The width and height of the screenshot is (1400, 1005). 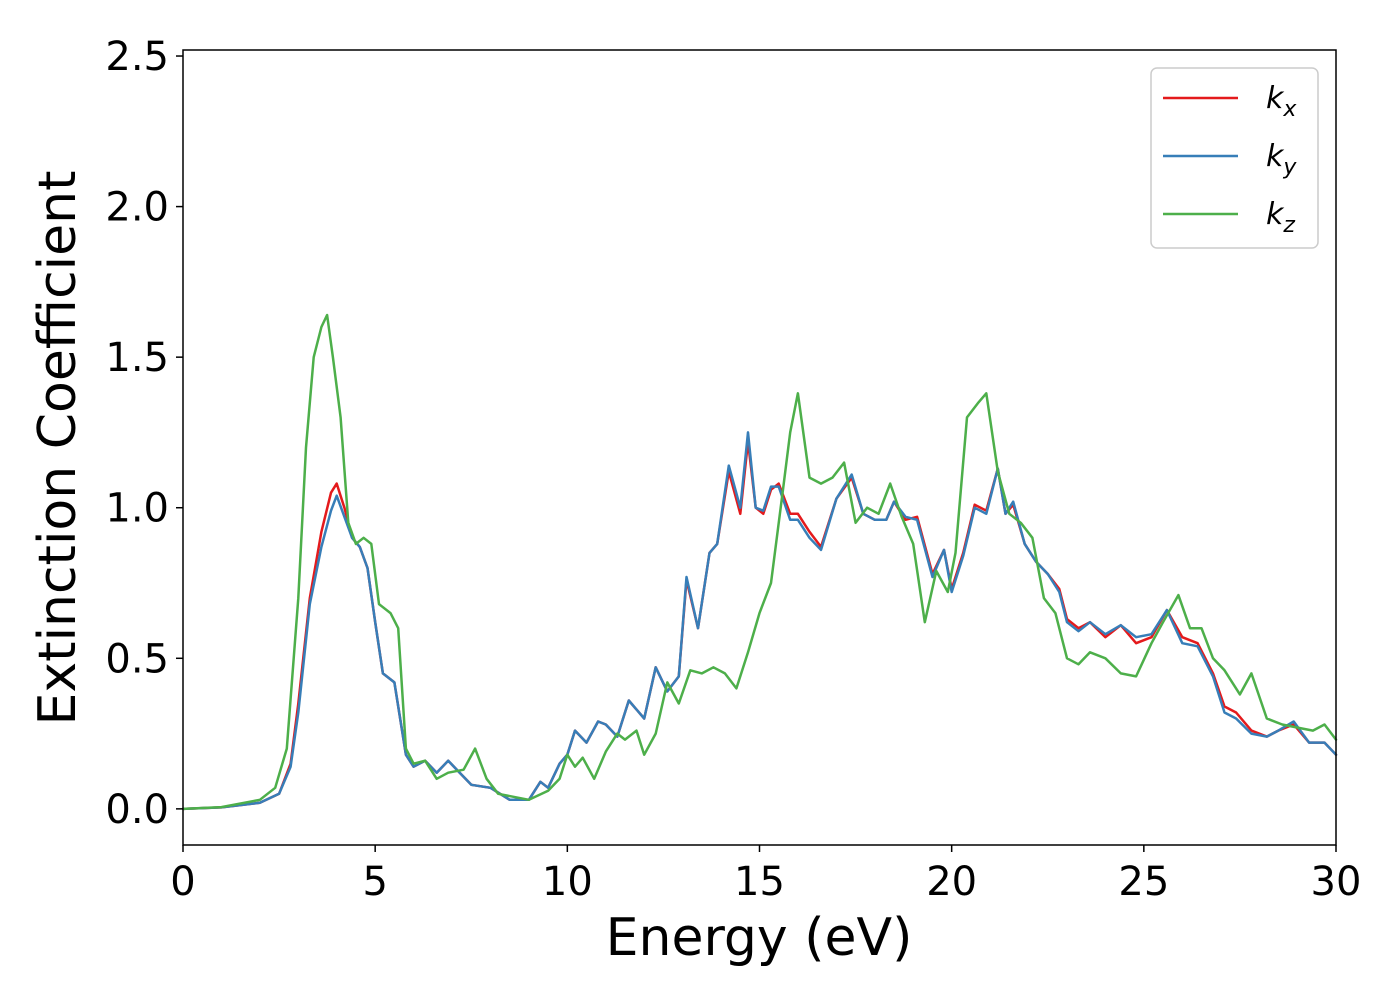 What do you see at coordinates (1336, 882) in the screenshot?
I see `x-tick-label: 30` at bounding box center [1336, 882].